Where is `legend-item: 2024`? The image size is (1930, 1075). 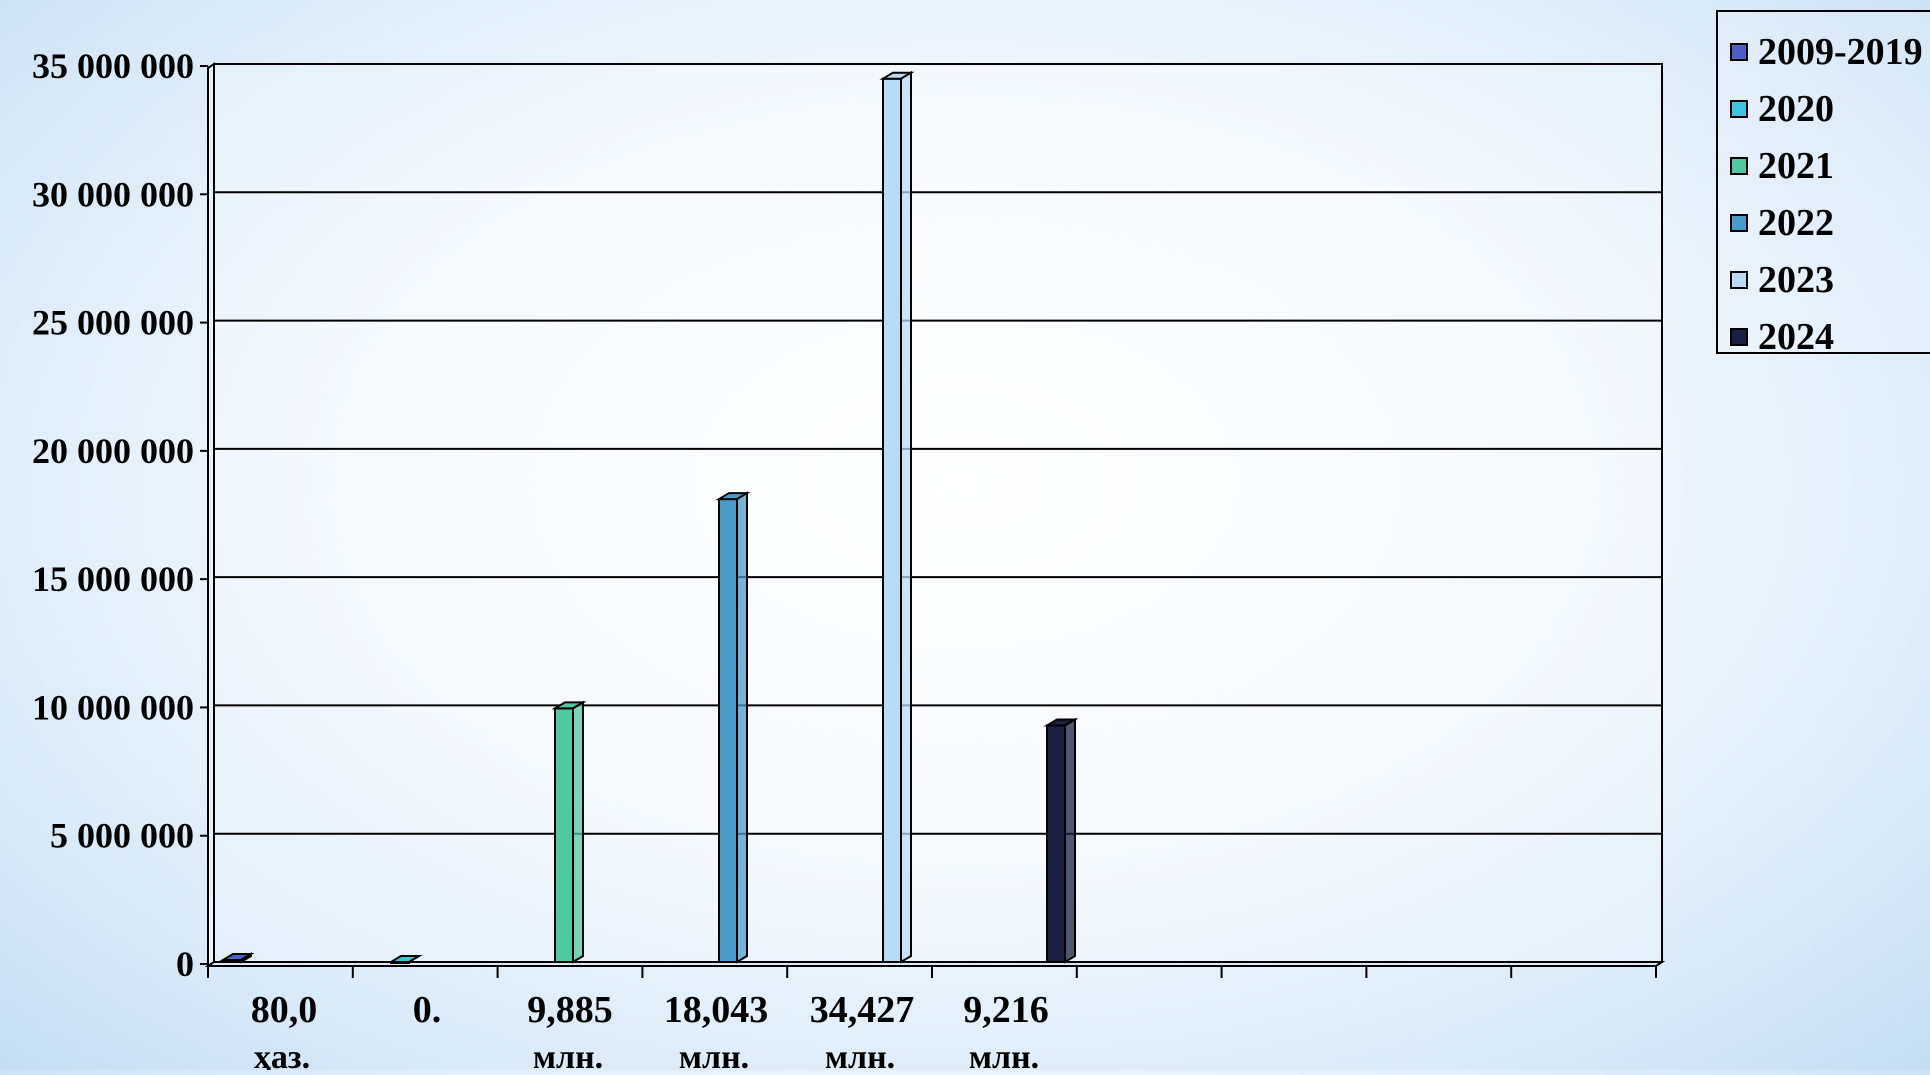
legend-item: 2024 is located at coordinates (1782, 337).